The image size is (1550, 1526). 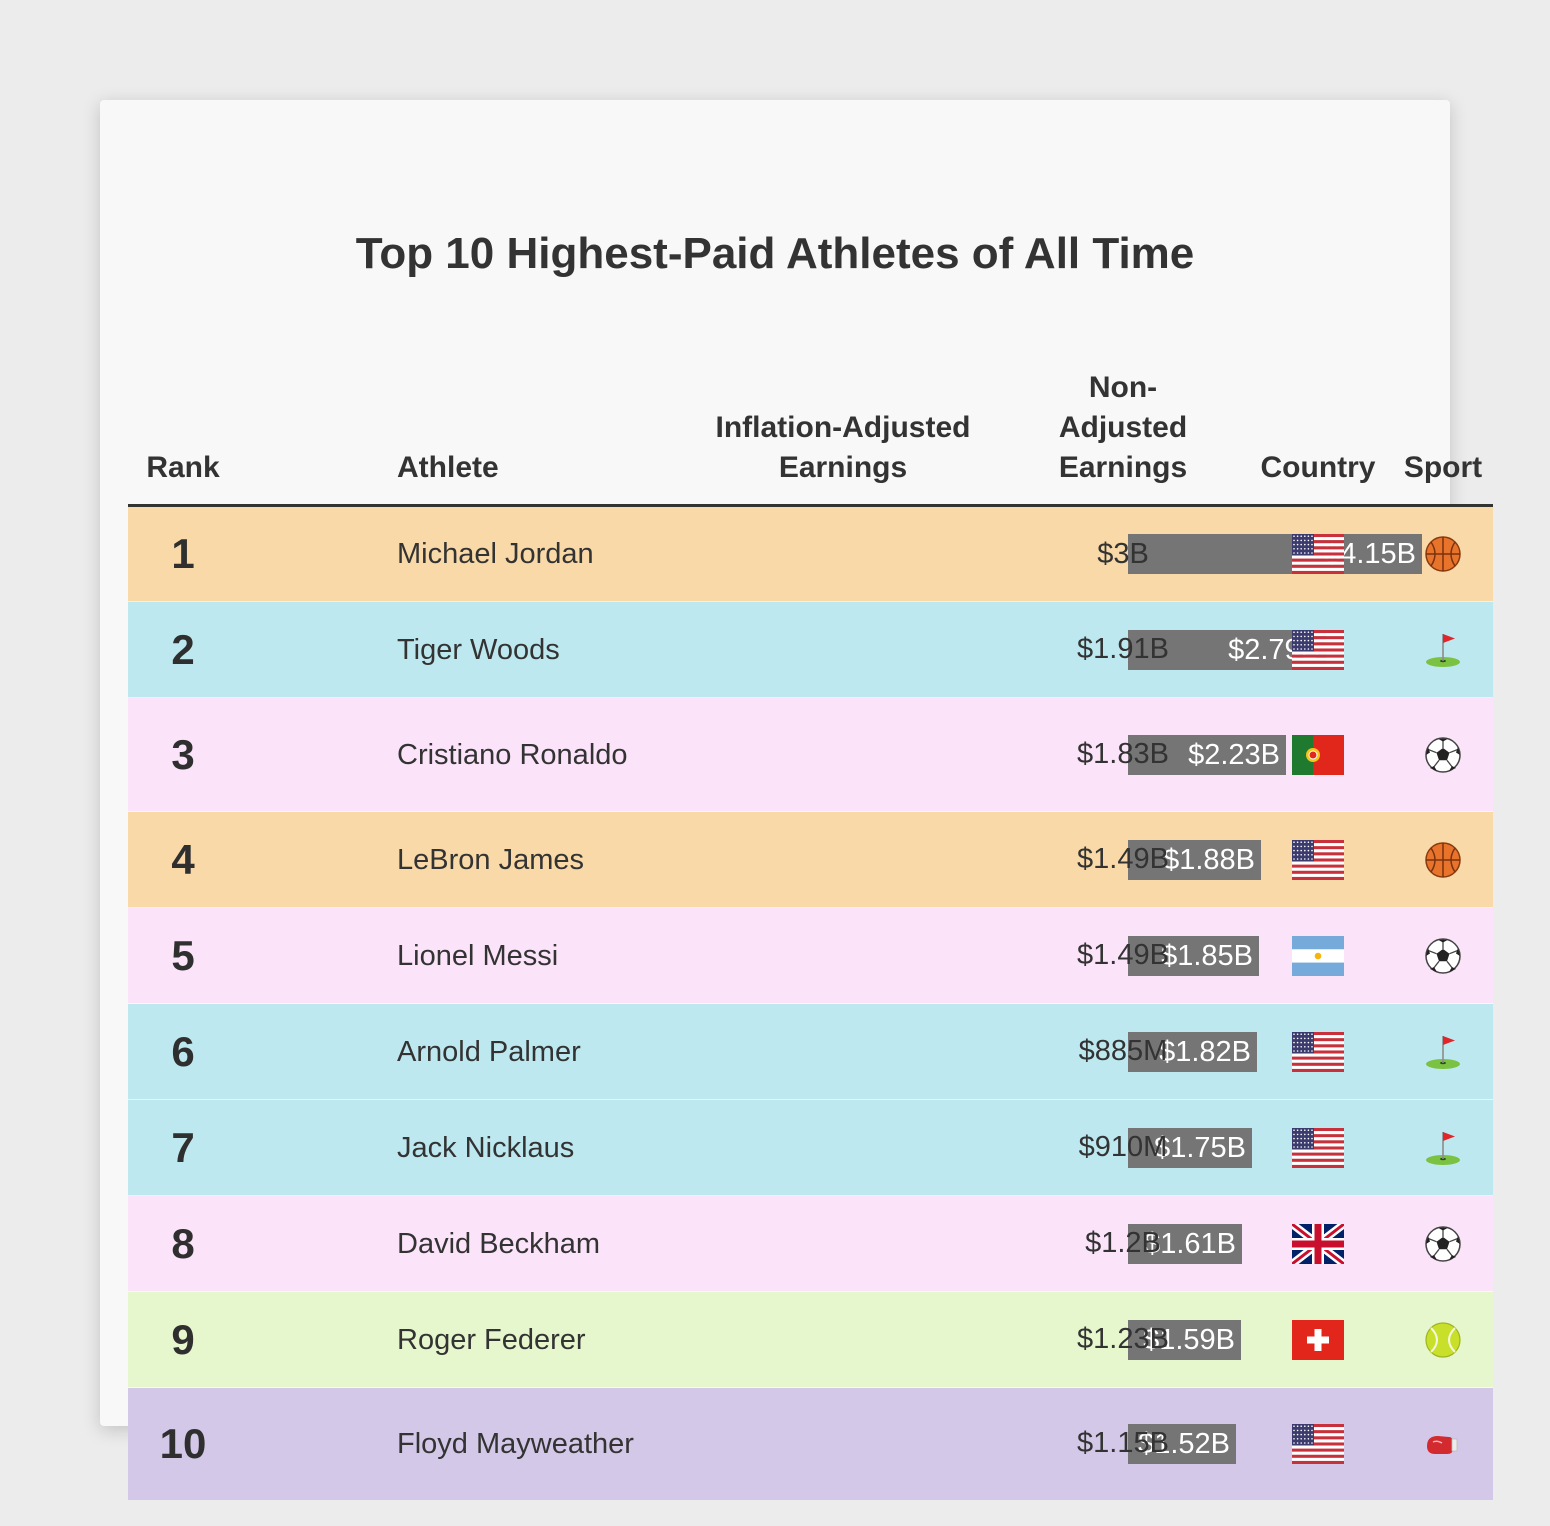 I want to click on header-inflation-adjusted: Inflation-Adjusted Earnings, so click(x=843, y=435).